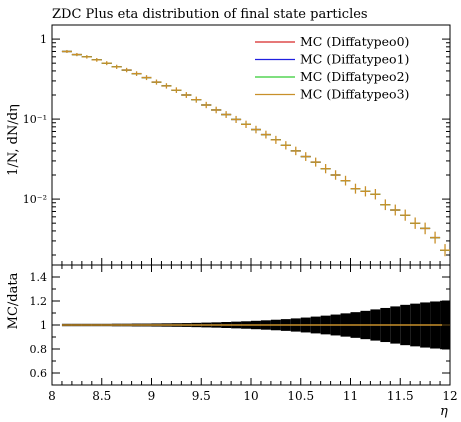  I want to click on legend-label: MC (Diffatypeo2), so click(354, 76).